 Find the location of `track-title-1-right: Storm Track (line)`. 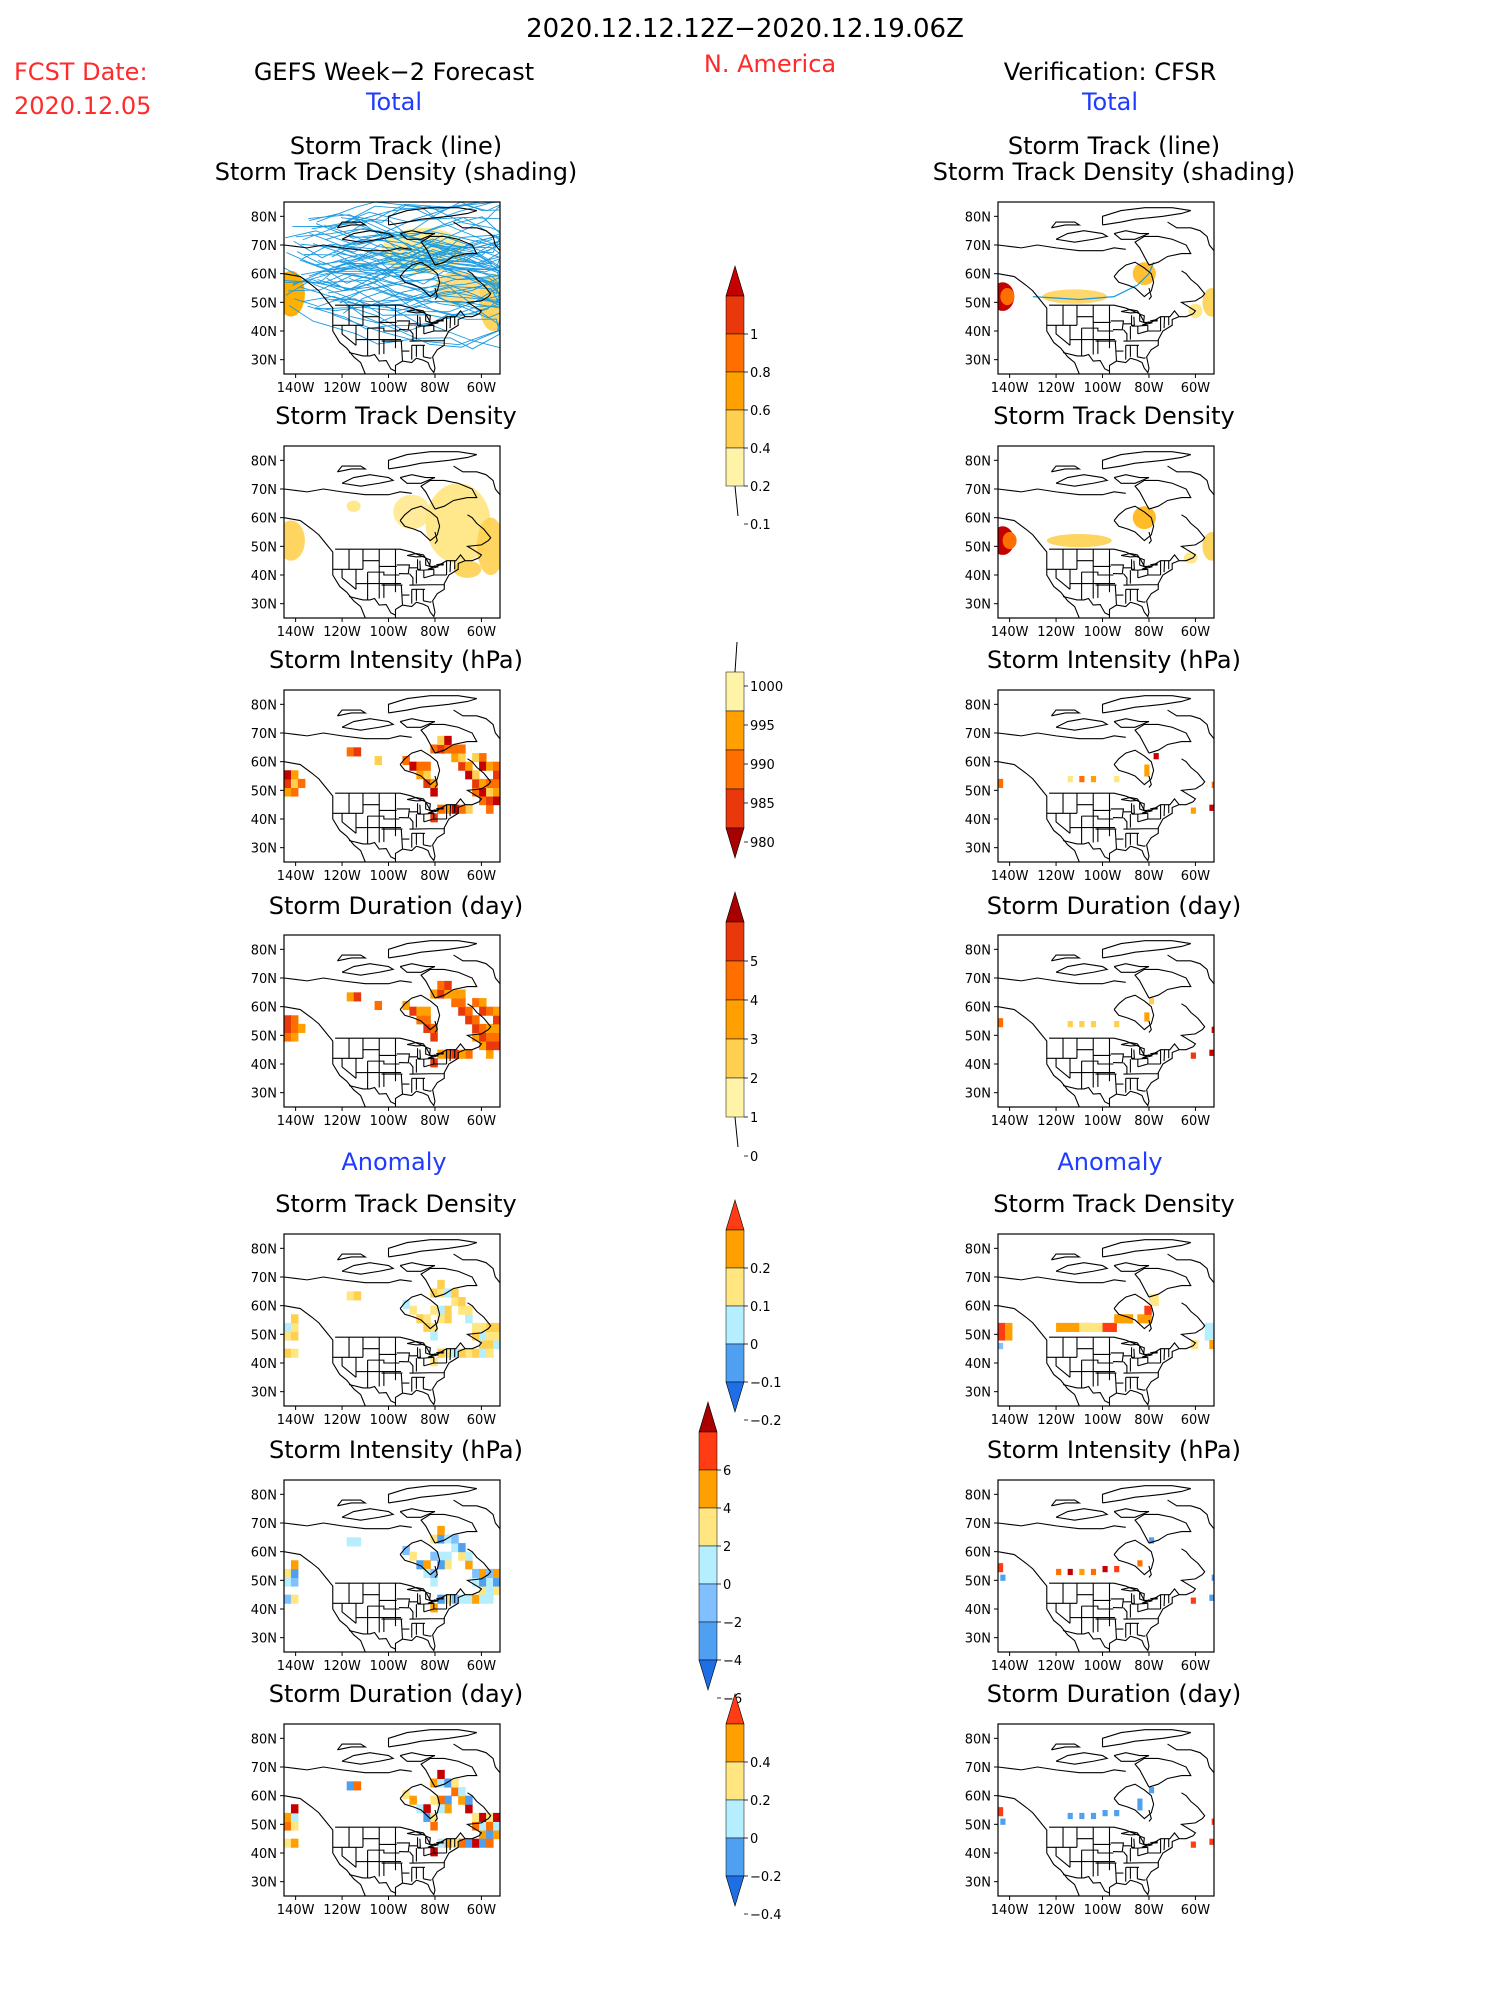

track-title-1-right: Storm Track (line) is located at coordinates (1114, 146).